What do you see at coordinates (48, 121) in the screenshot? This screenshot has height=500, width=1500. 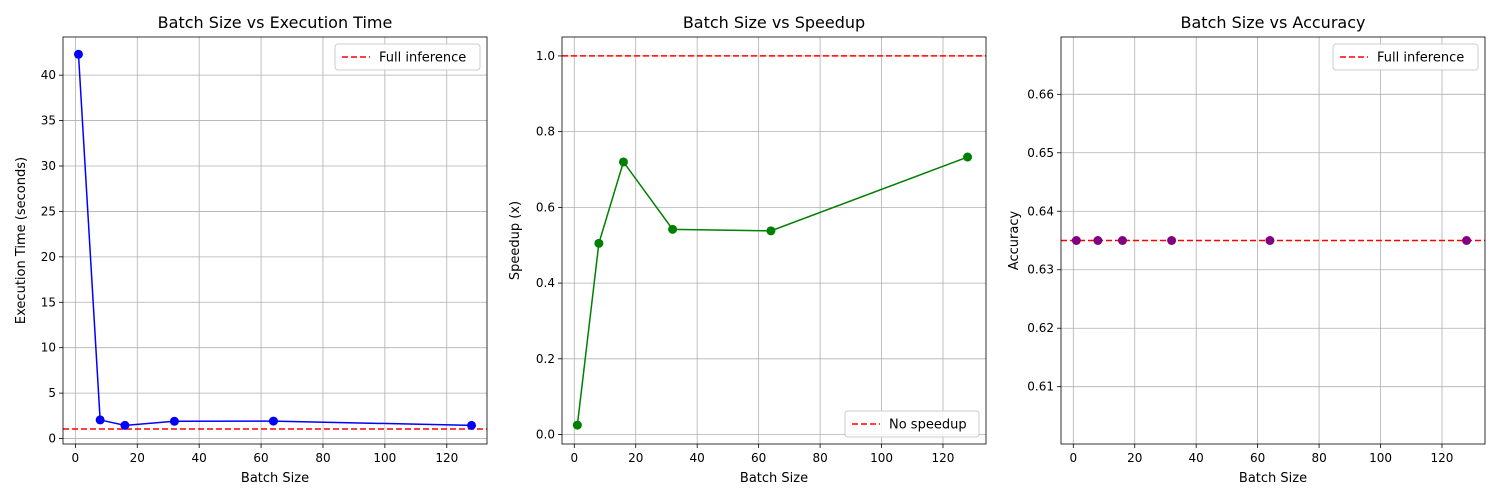 I see `y-tick-label: 35` at bounding box center [48, 121].